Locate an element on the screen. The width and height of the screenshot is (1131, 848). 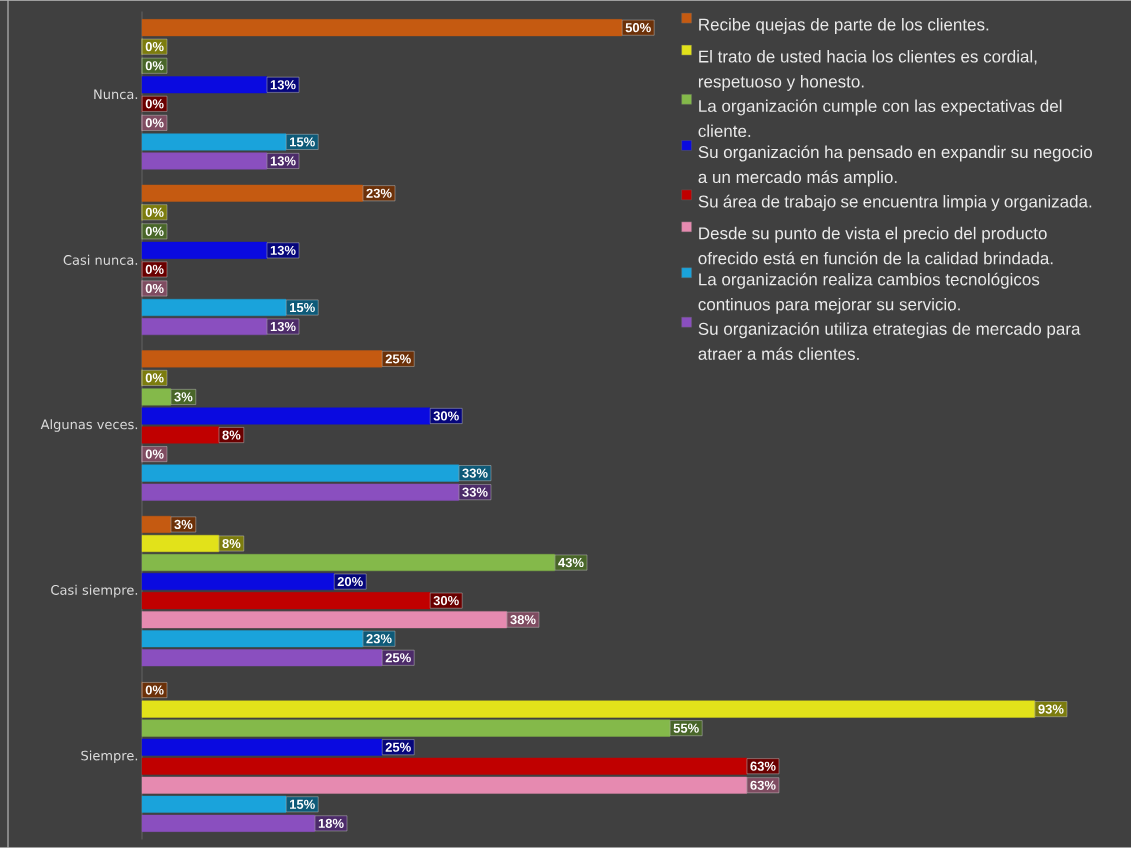
y-tick-label: Casi nunca. is located at coordinates (100, 259).